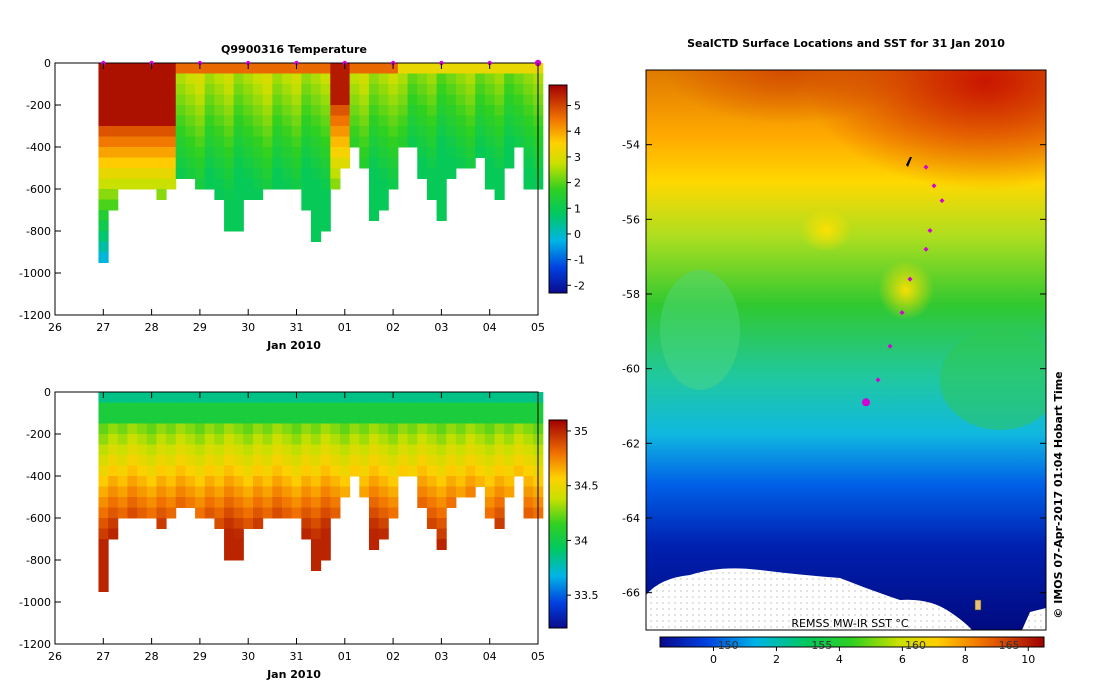  Describe the element at coordinates (248, 327) in the screenshot. I see `time-tick-label: 30` at that location.